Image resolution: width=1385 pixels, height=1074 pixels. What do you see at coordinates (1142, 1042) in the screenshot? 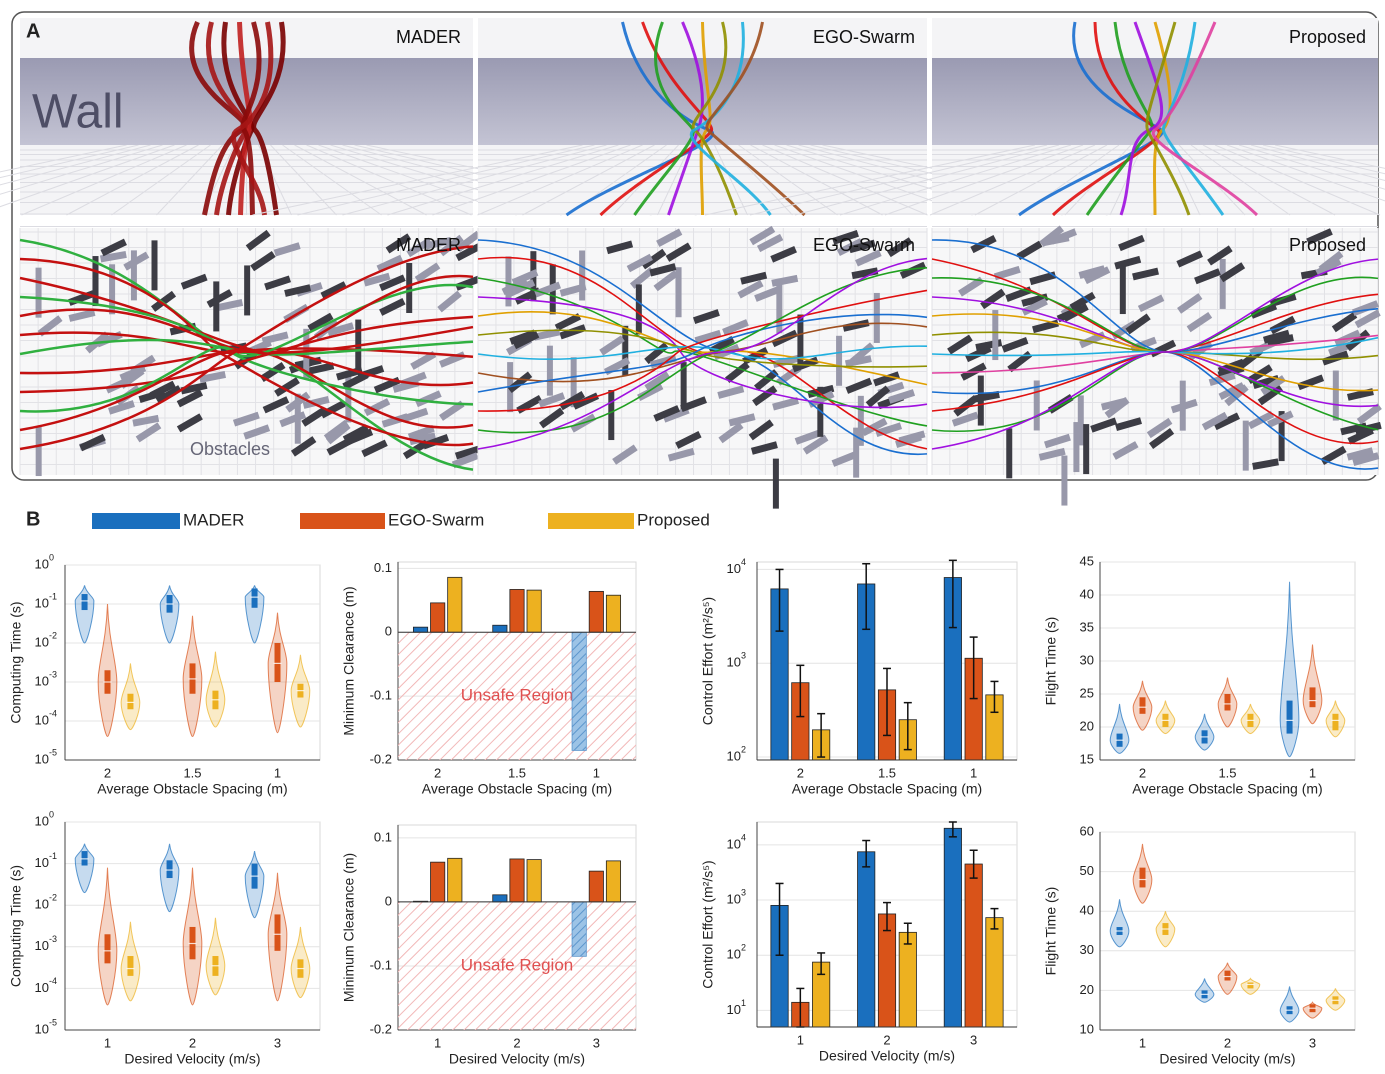
I see `x-tick-label: 1` at bounding box center [1142, 1042].